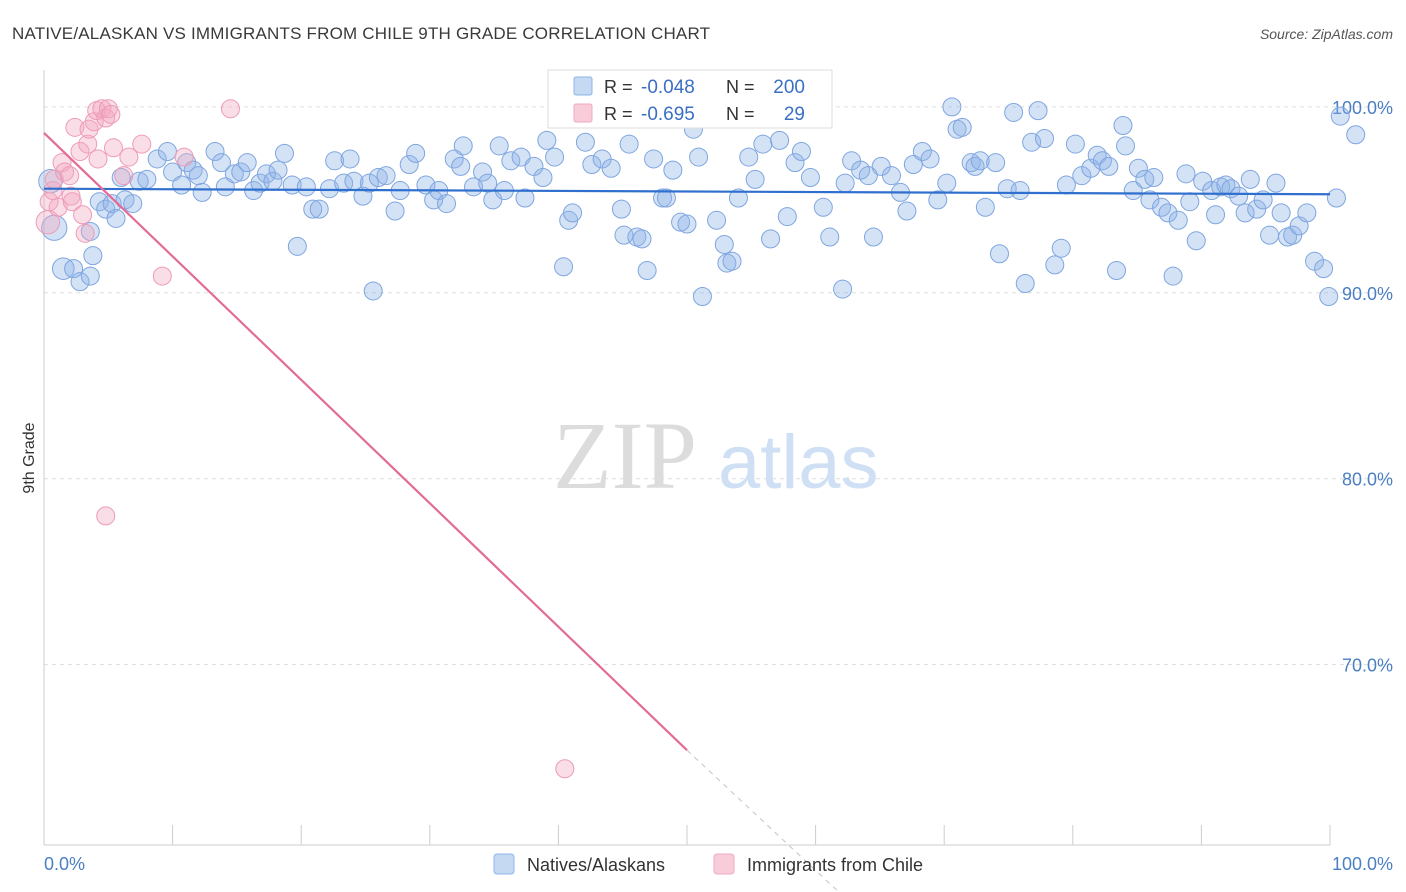 The width and height of the screenshot is (1406, 892). What do you see at coordinates (64, 864) in the screenshot?
I see `x-tick-label-min: 0.0%` at bounding box center [64, 864].